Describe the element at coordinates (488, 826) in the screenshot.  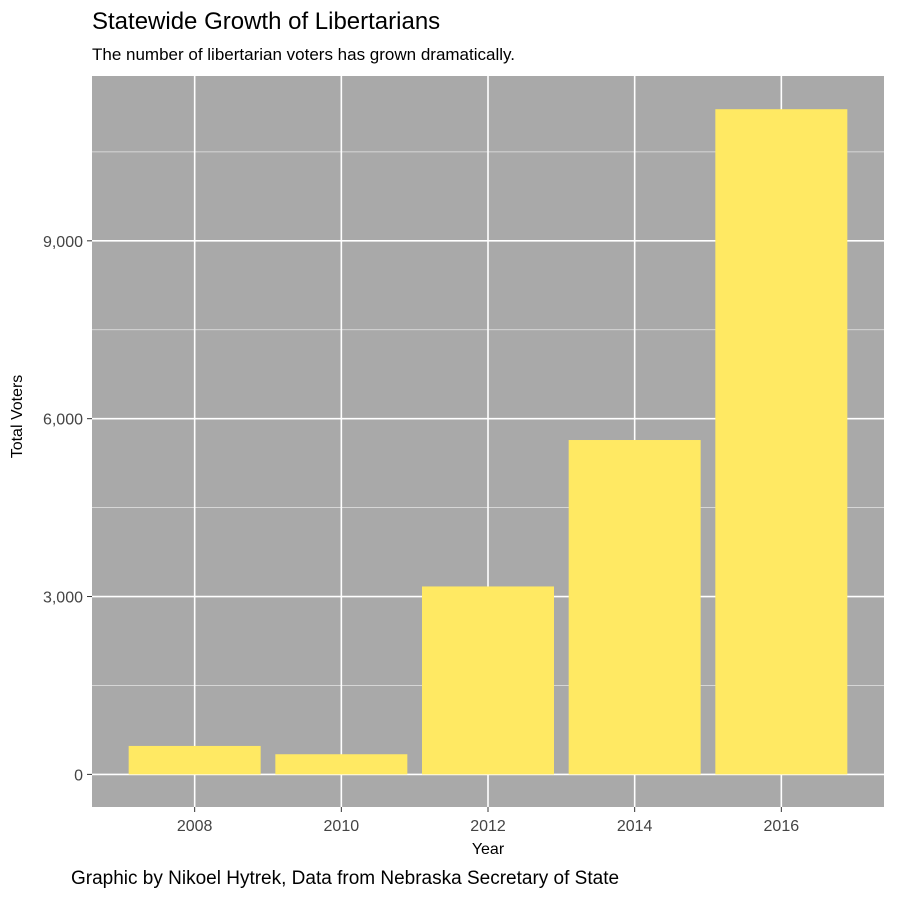
I see `x-tick-label: 2012` at that location.